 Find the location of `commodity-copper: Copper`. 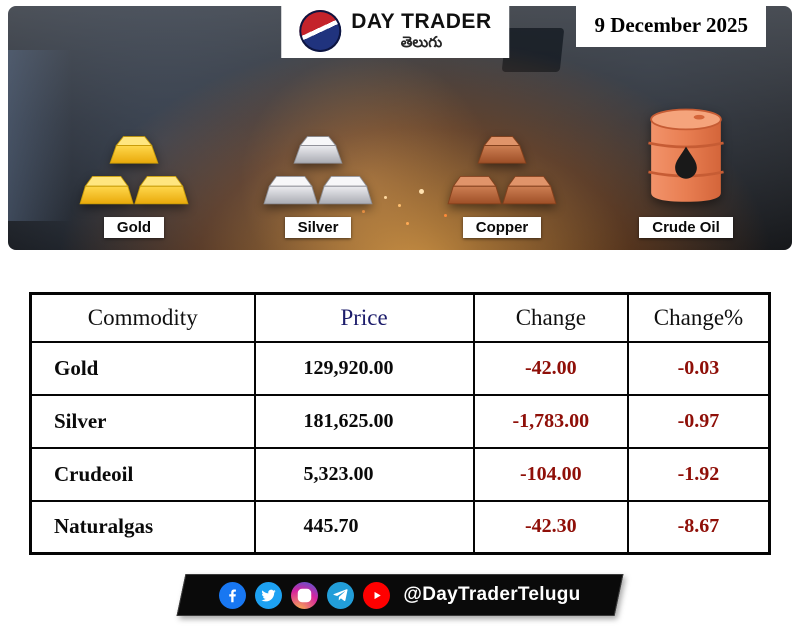

commodity-copper: Copper is located at coordinates (502, 169).